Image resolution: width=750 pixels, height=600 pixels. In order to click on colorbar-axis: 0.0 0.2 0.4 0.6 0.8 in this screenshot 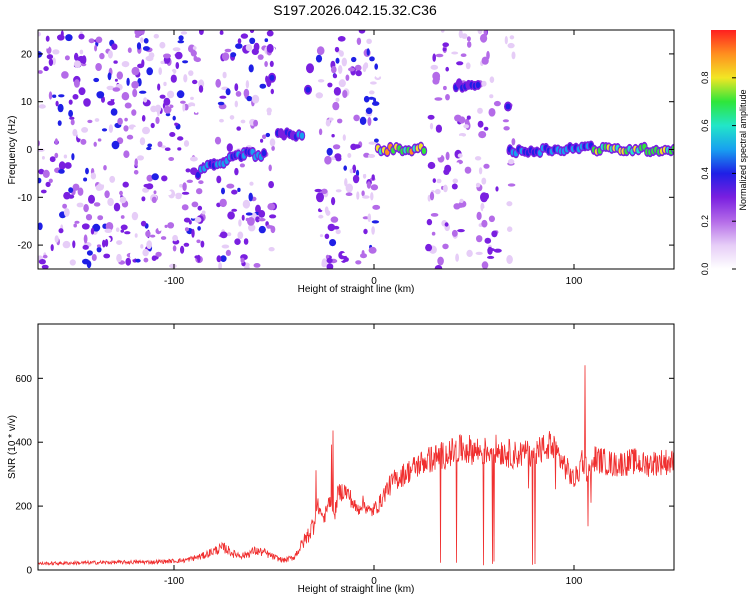, I will do `click(718, 174)`.